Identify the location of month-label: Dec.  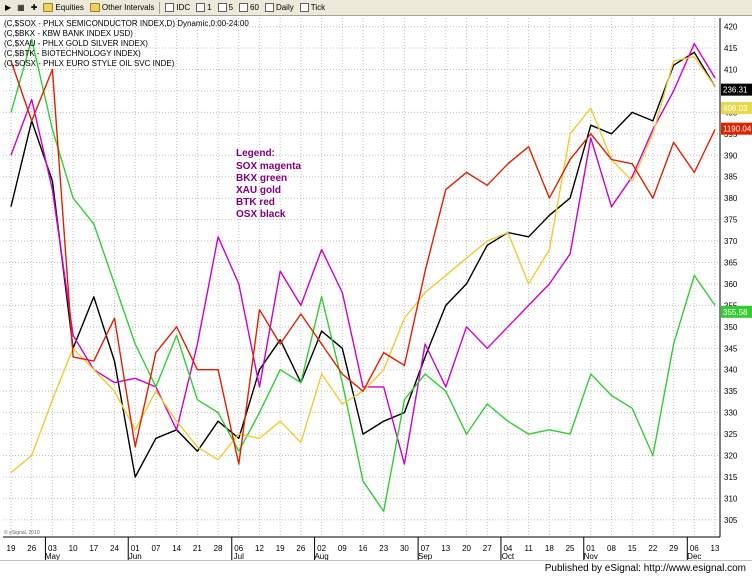
(694, 556).